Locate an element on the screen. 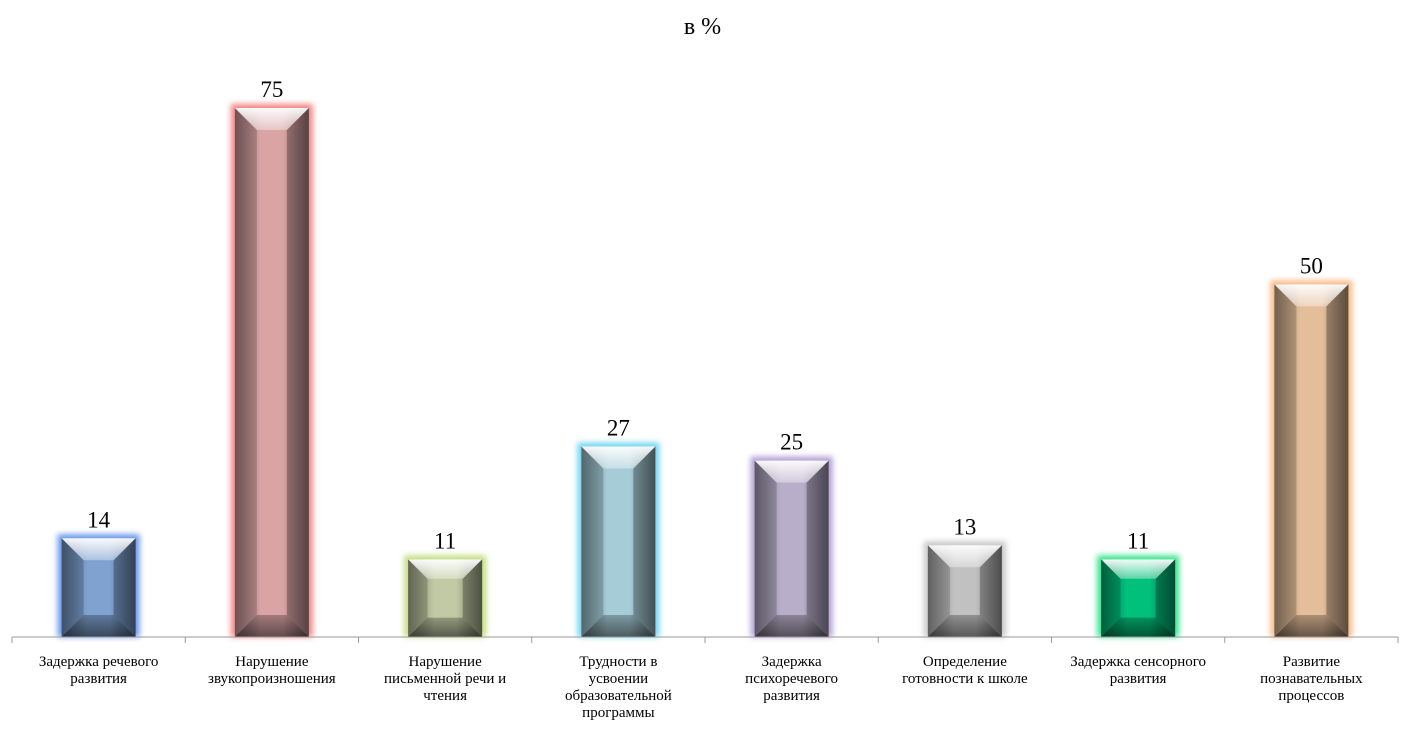  data-label: 75 is located at coordinates (271, 89).